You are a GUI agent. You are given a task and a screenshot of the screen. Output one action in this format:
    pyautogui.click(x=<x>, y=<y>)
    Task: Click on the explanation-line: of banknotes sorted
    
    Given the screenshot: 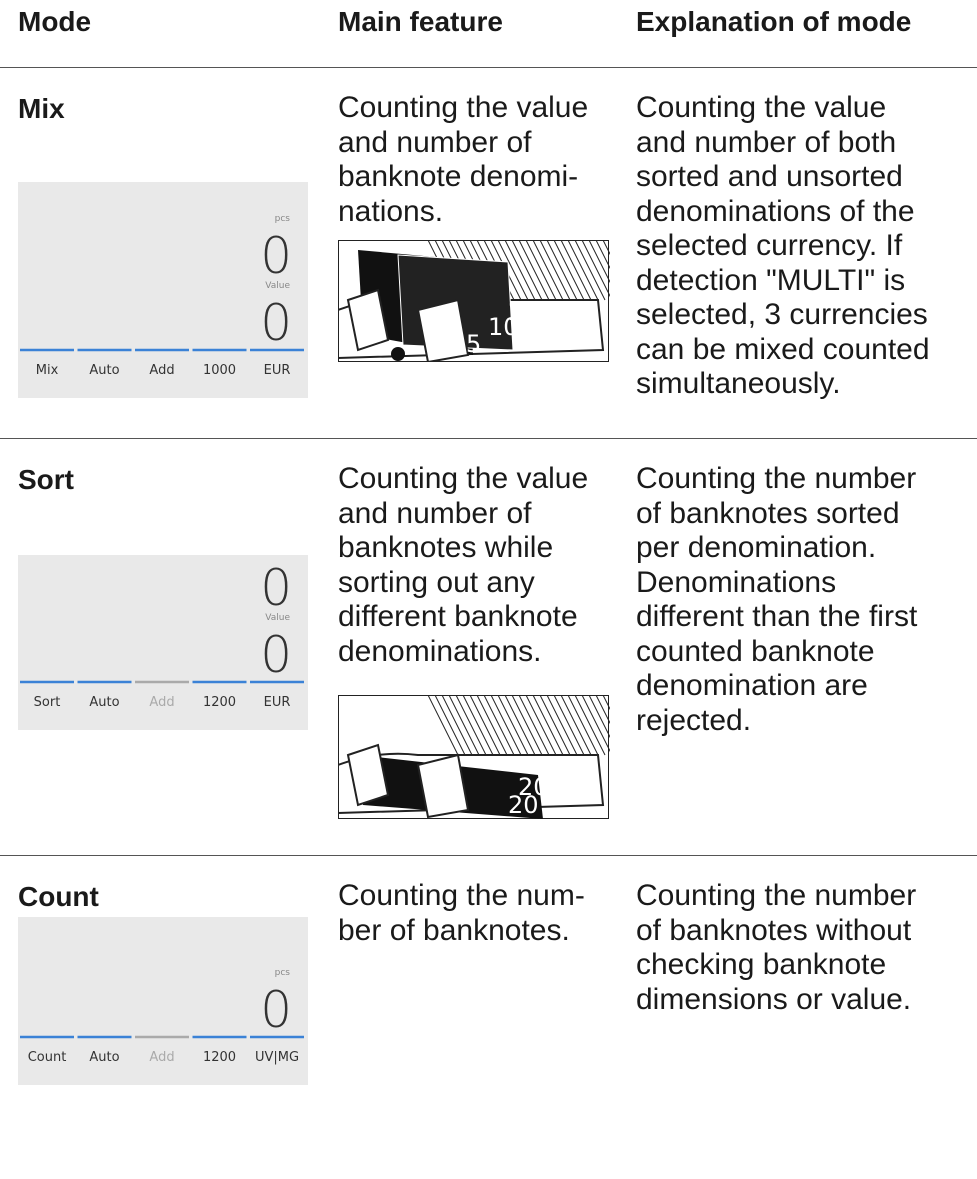 What is the action you would take?
    pyautogui.click(x=768, y=513)
    